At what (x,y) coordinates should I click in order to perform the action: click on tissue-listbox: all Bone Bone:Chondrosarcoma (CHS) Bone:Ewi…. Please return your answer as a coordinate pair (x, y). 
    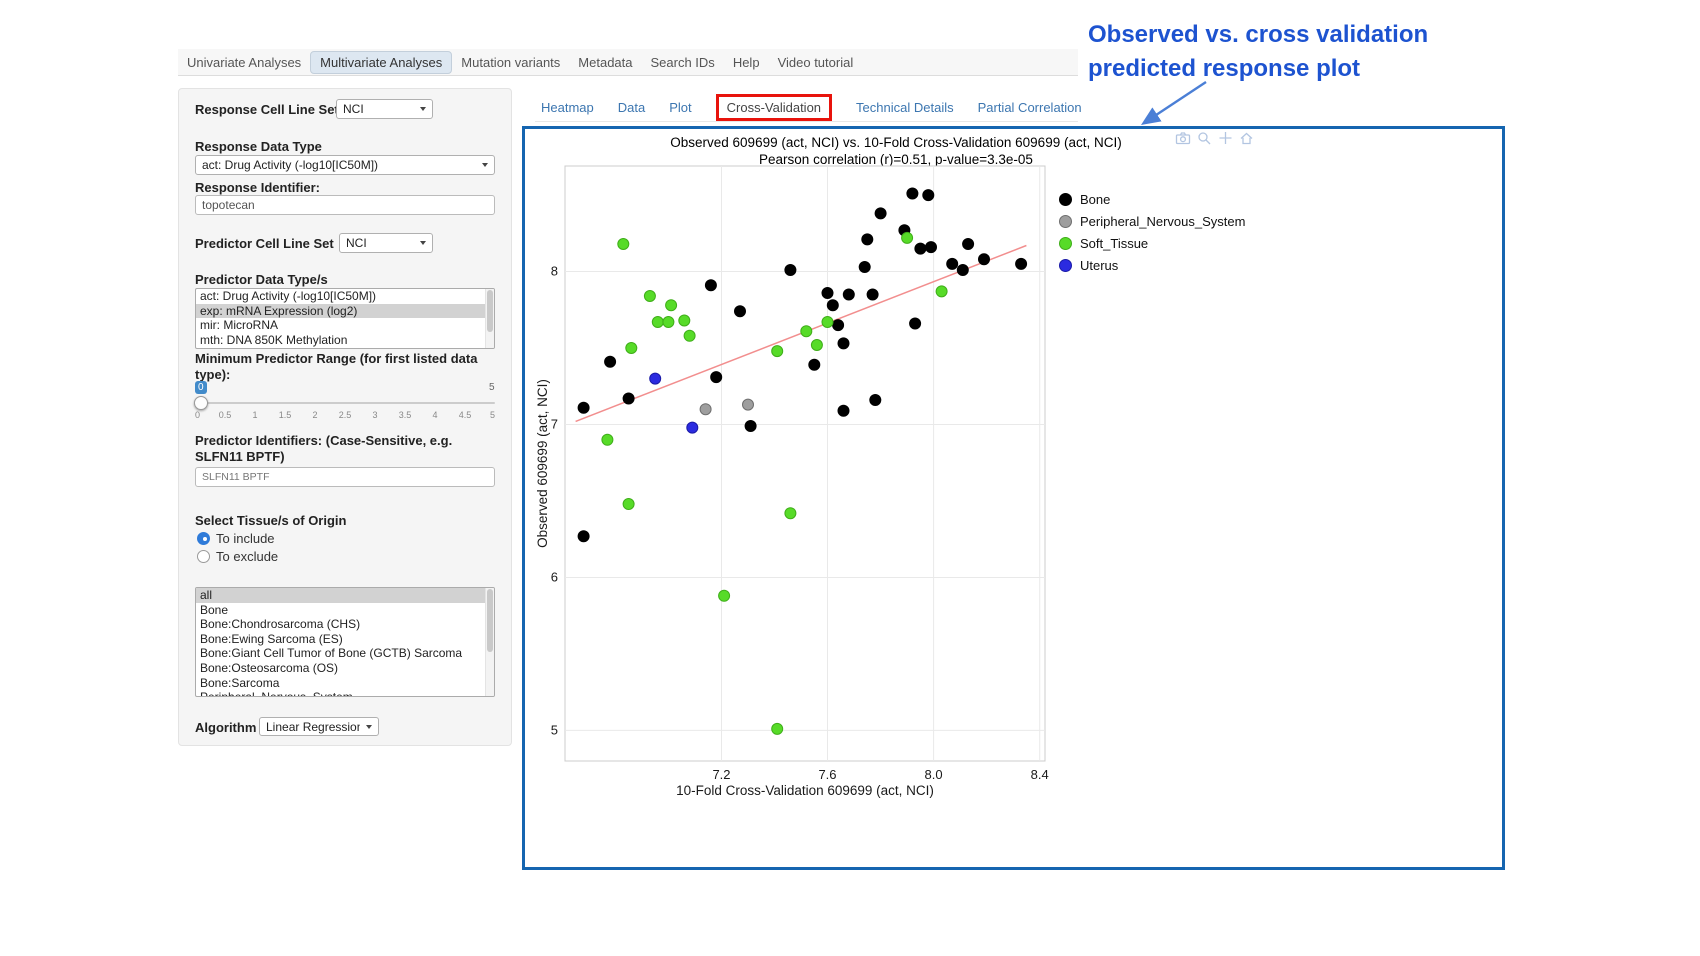
    Looking at the image, I should click on (345, 642).